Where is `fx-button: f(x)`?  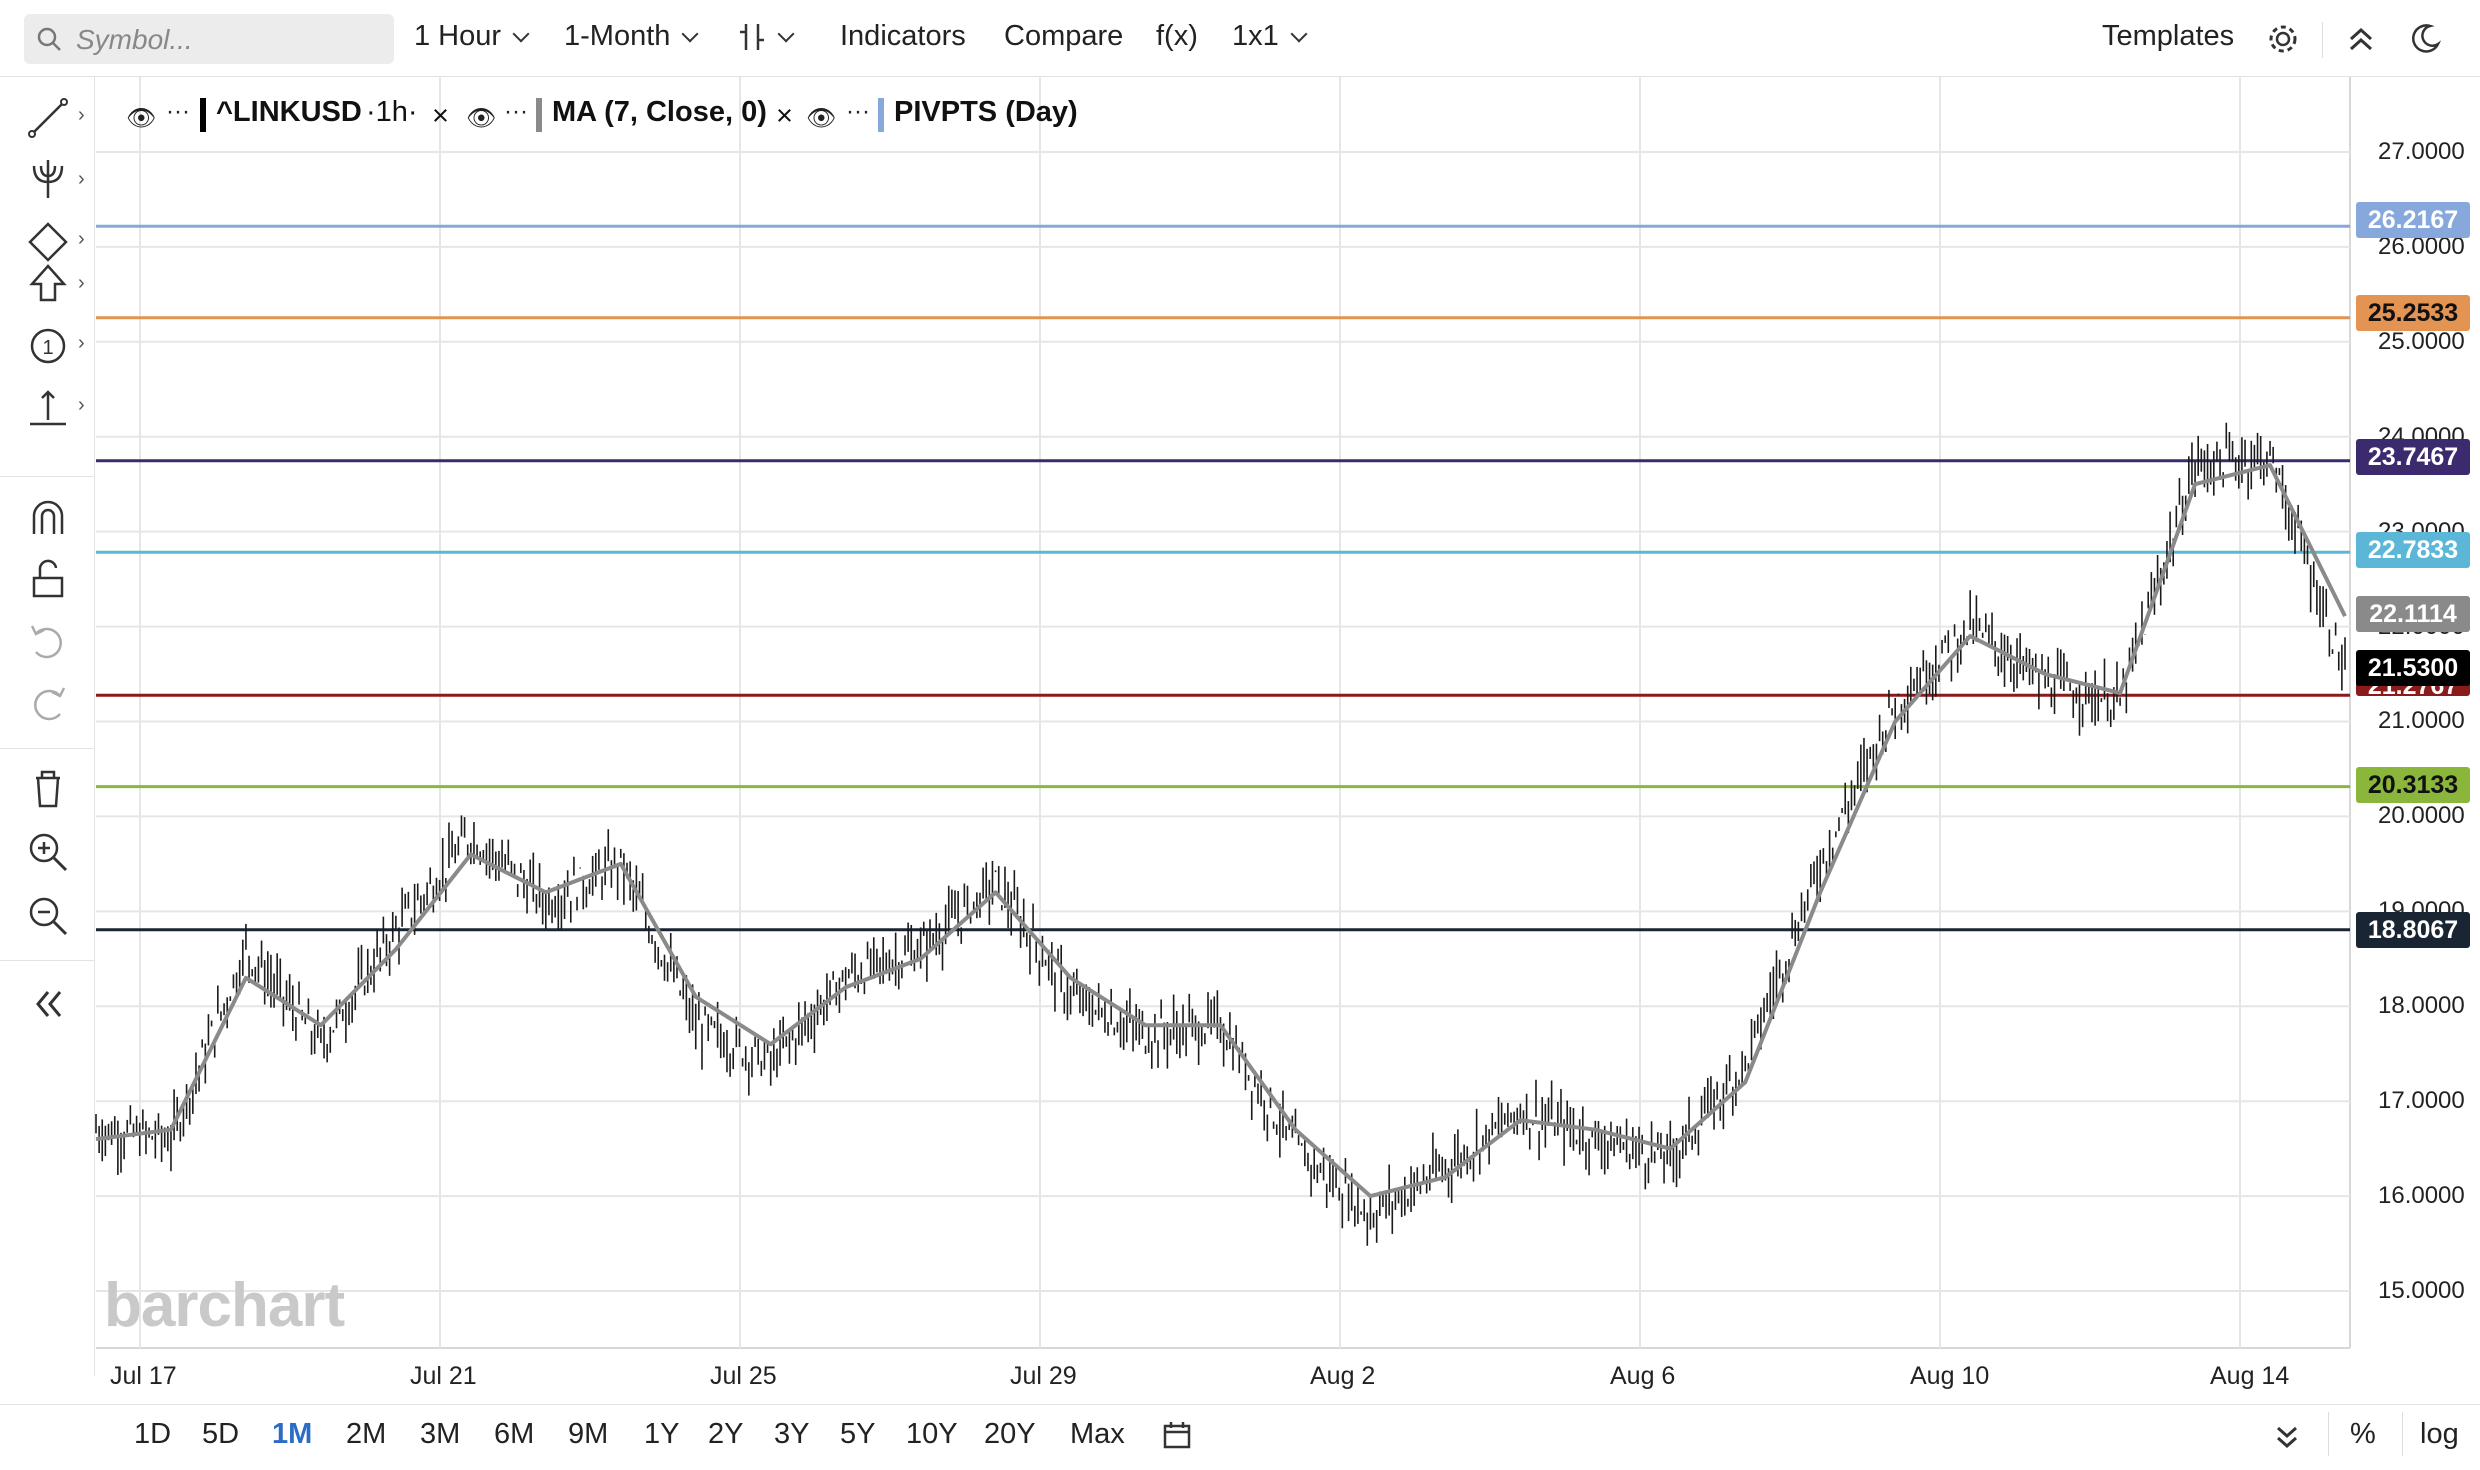
fx-button: f(x) is located at coordinates (1177, 36).